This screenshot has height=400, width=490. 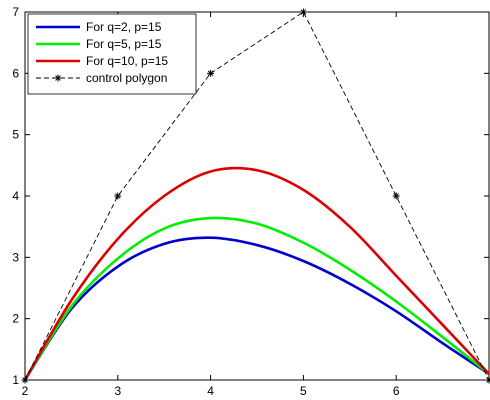 What do you see at coordinates (15, 12) in the screenshot?
I see `y-tick-label: 7` at bounding box center [15, 12].